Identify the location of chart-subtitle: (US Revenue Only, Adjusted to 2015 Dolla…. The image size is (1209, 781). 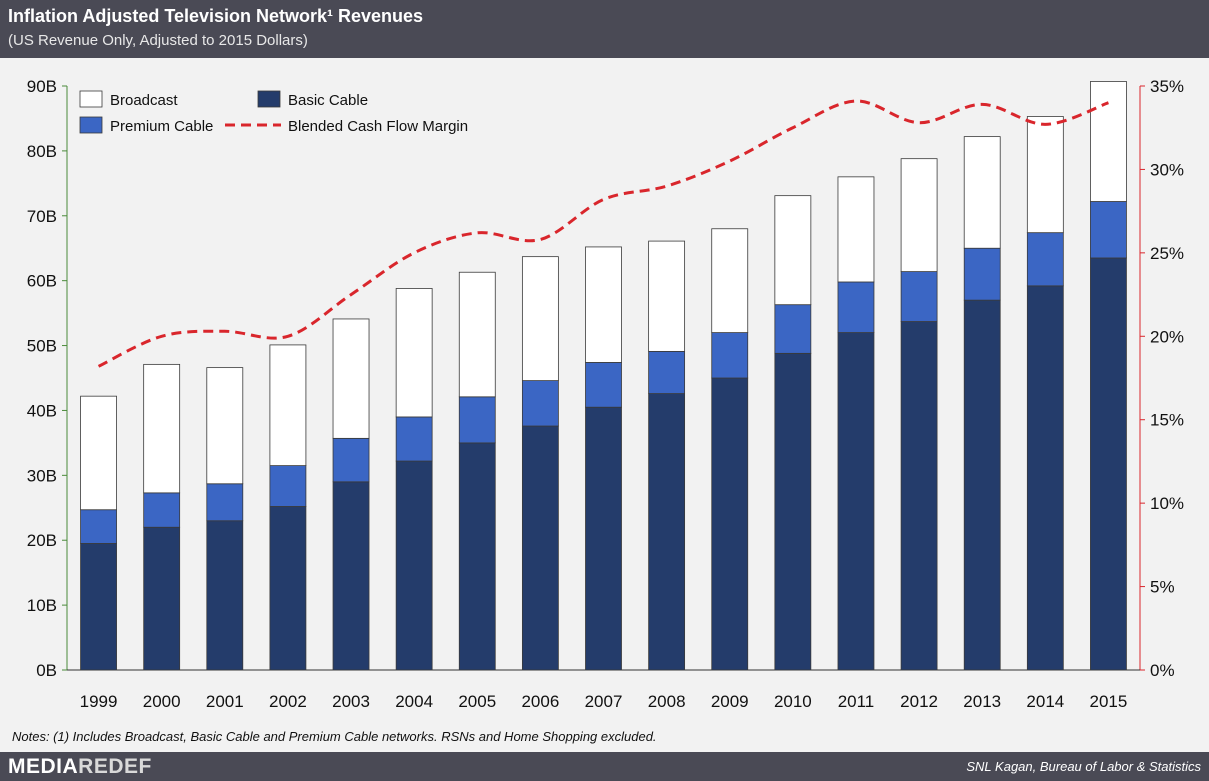
(158, 40).